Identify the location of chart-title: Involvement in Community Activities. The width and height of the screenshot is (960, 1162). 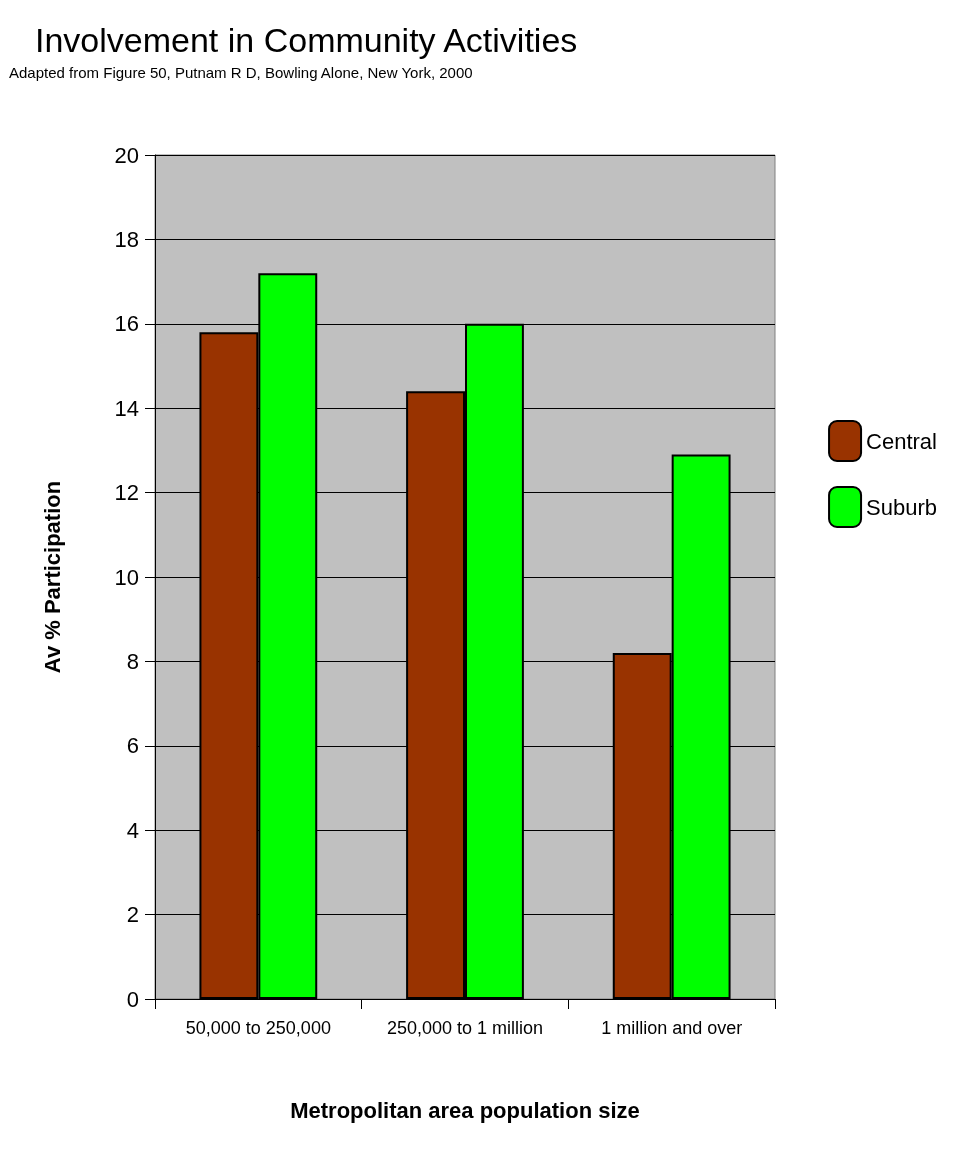
(306, 40).